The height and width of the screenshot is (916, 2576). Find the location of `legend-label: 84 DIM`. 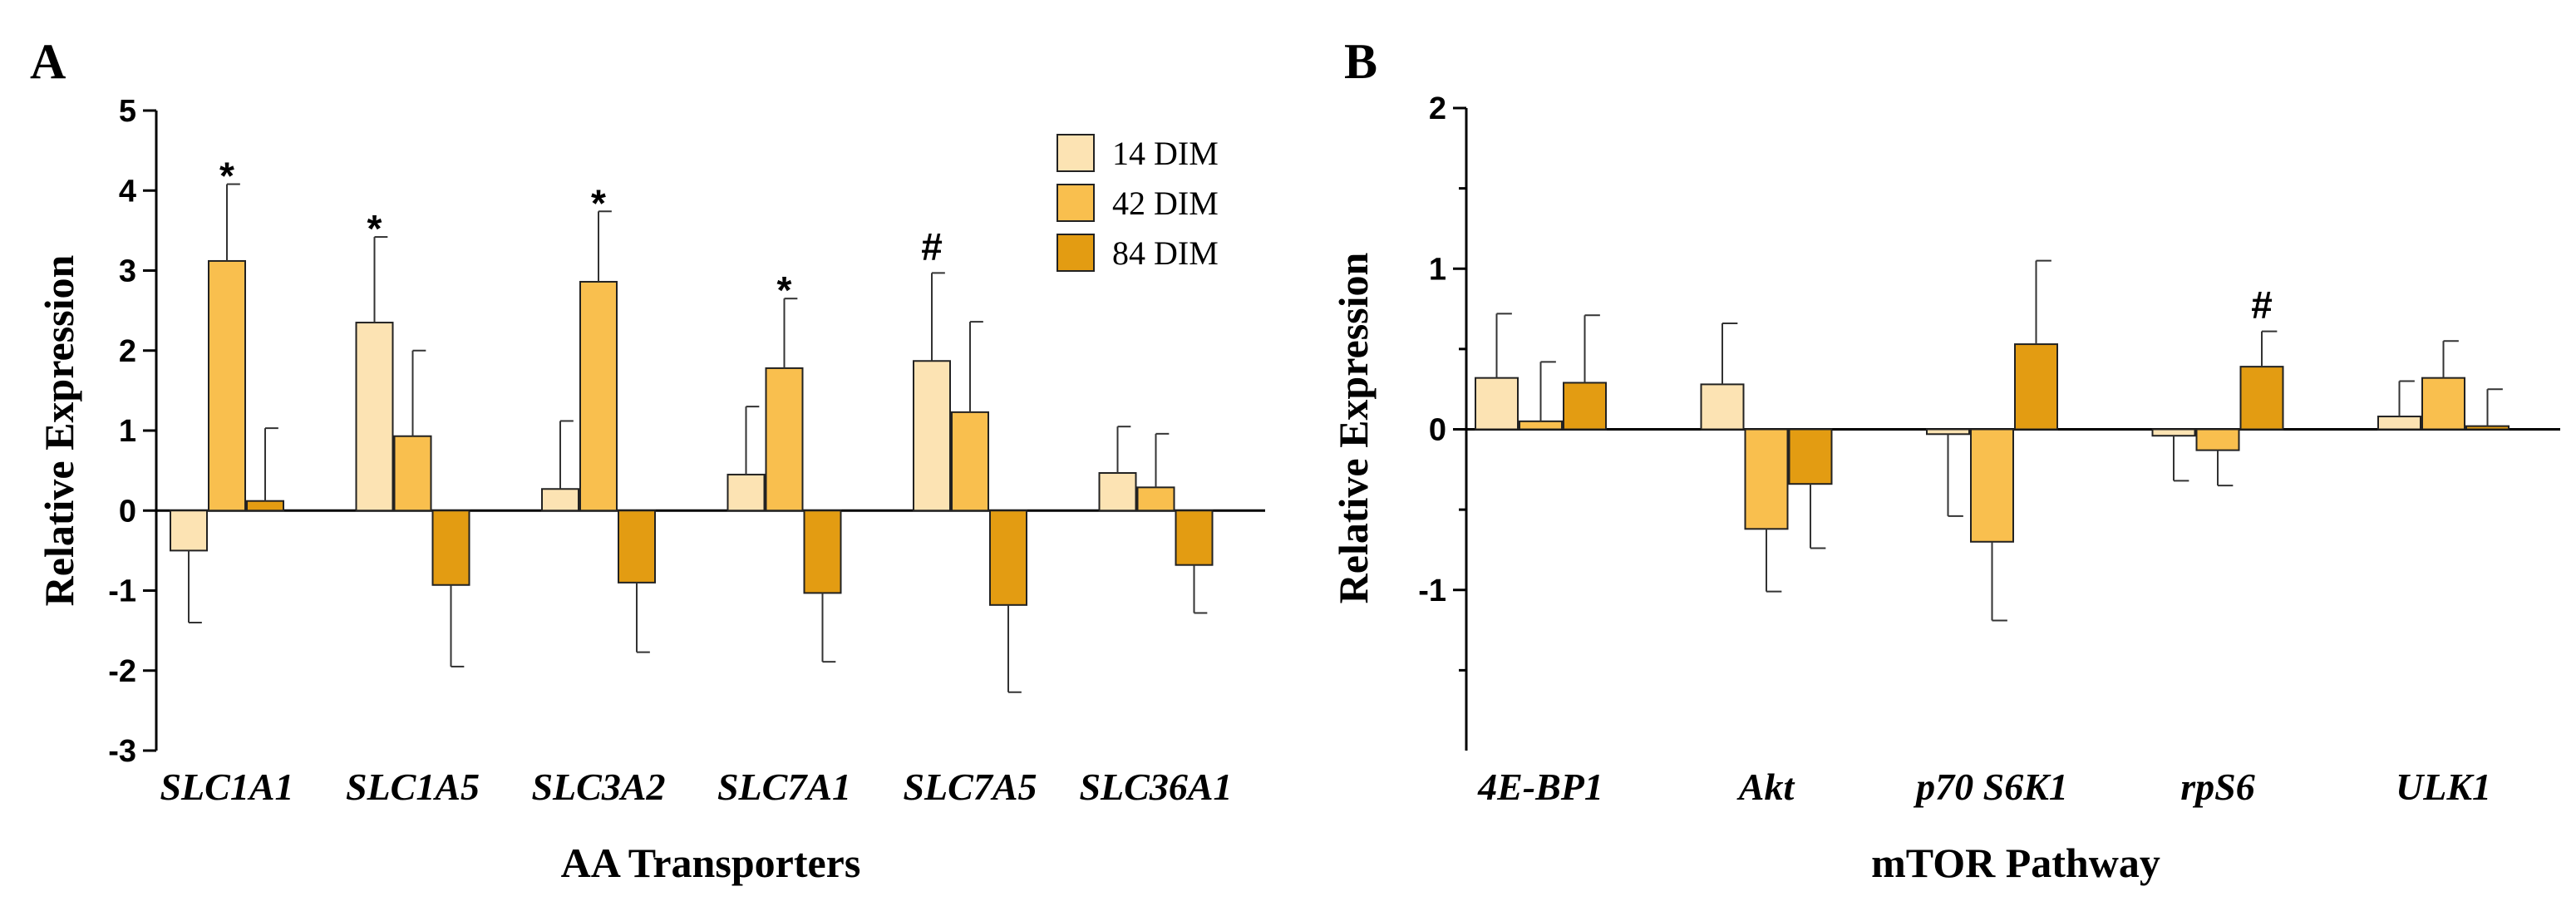

legend-label: 84 DIM is located at coordinates (1165, 253).